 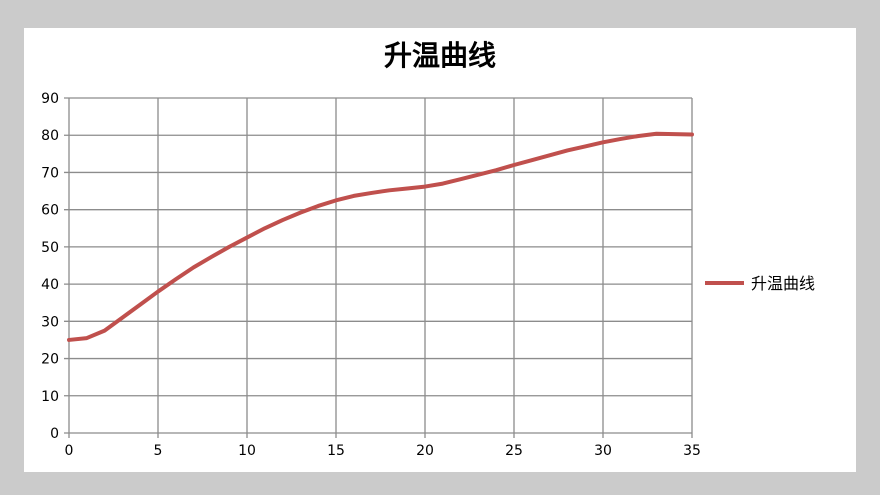 I want to click on y-tick-label: 0, so click(x=54, y=434).